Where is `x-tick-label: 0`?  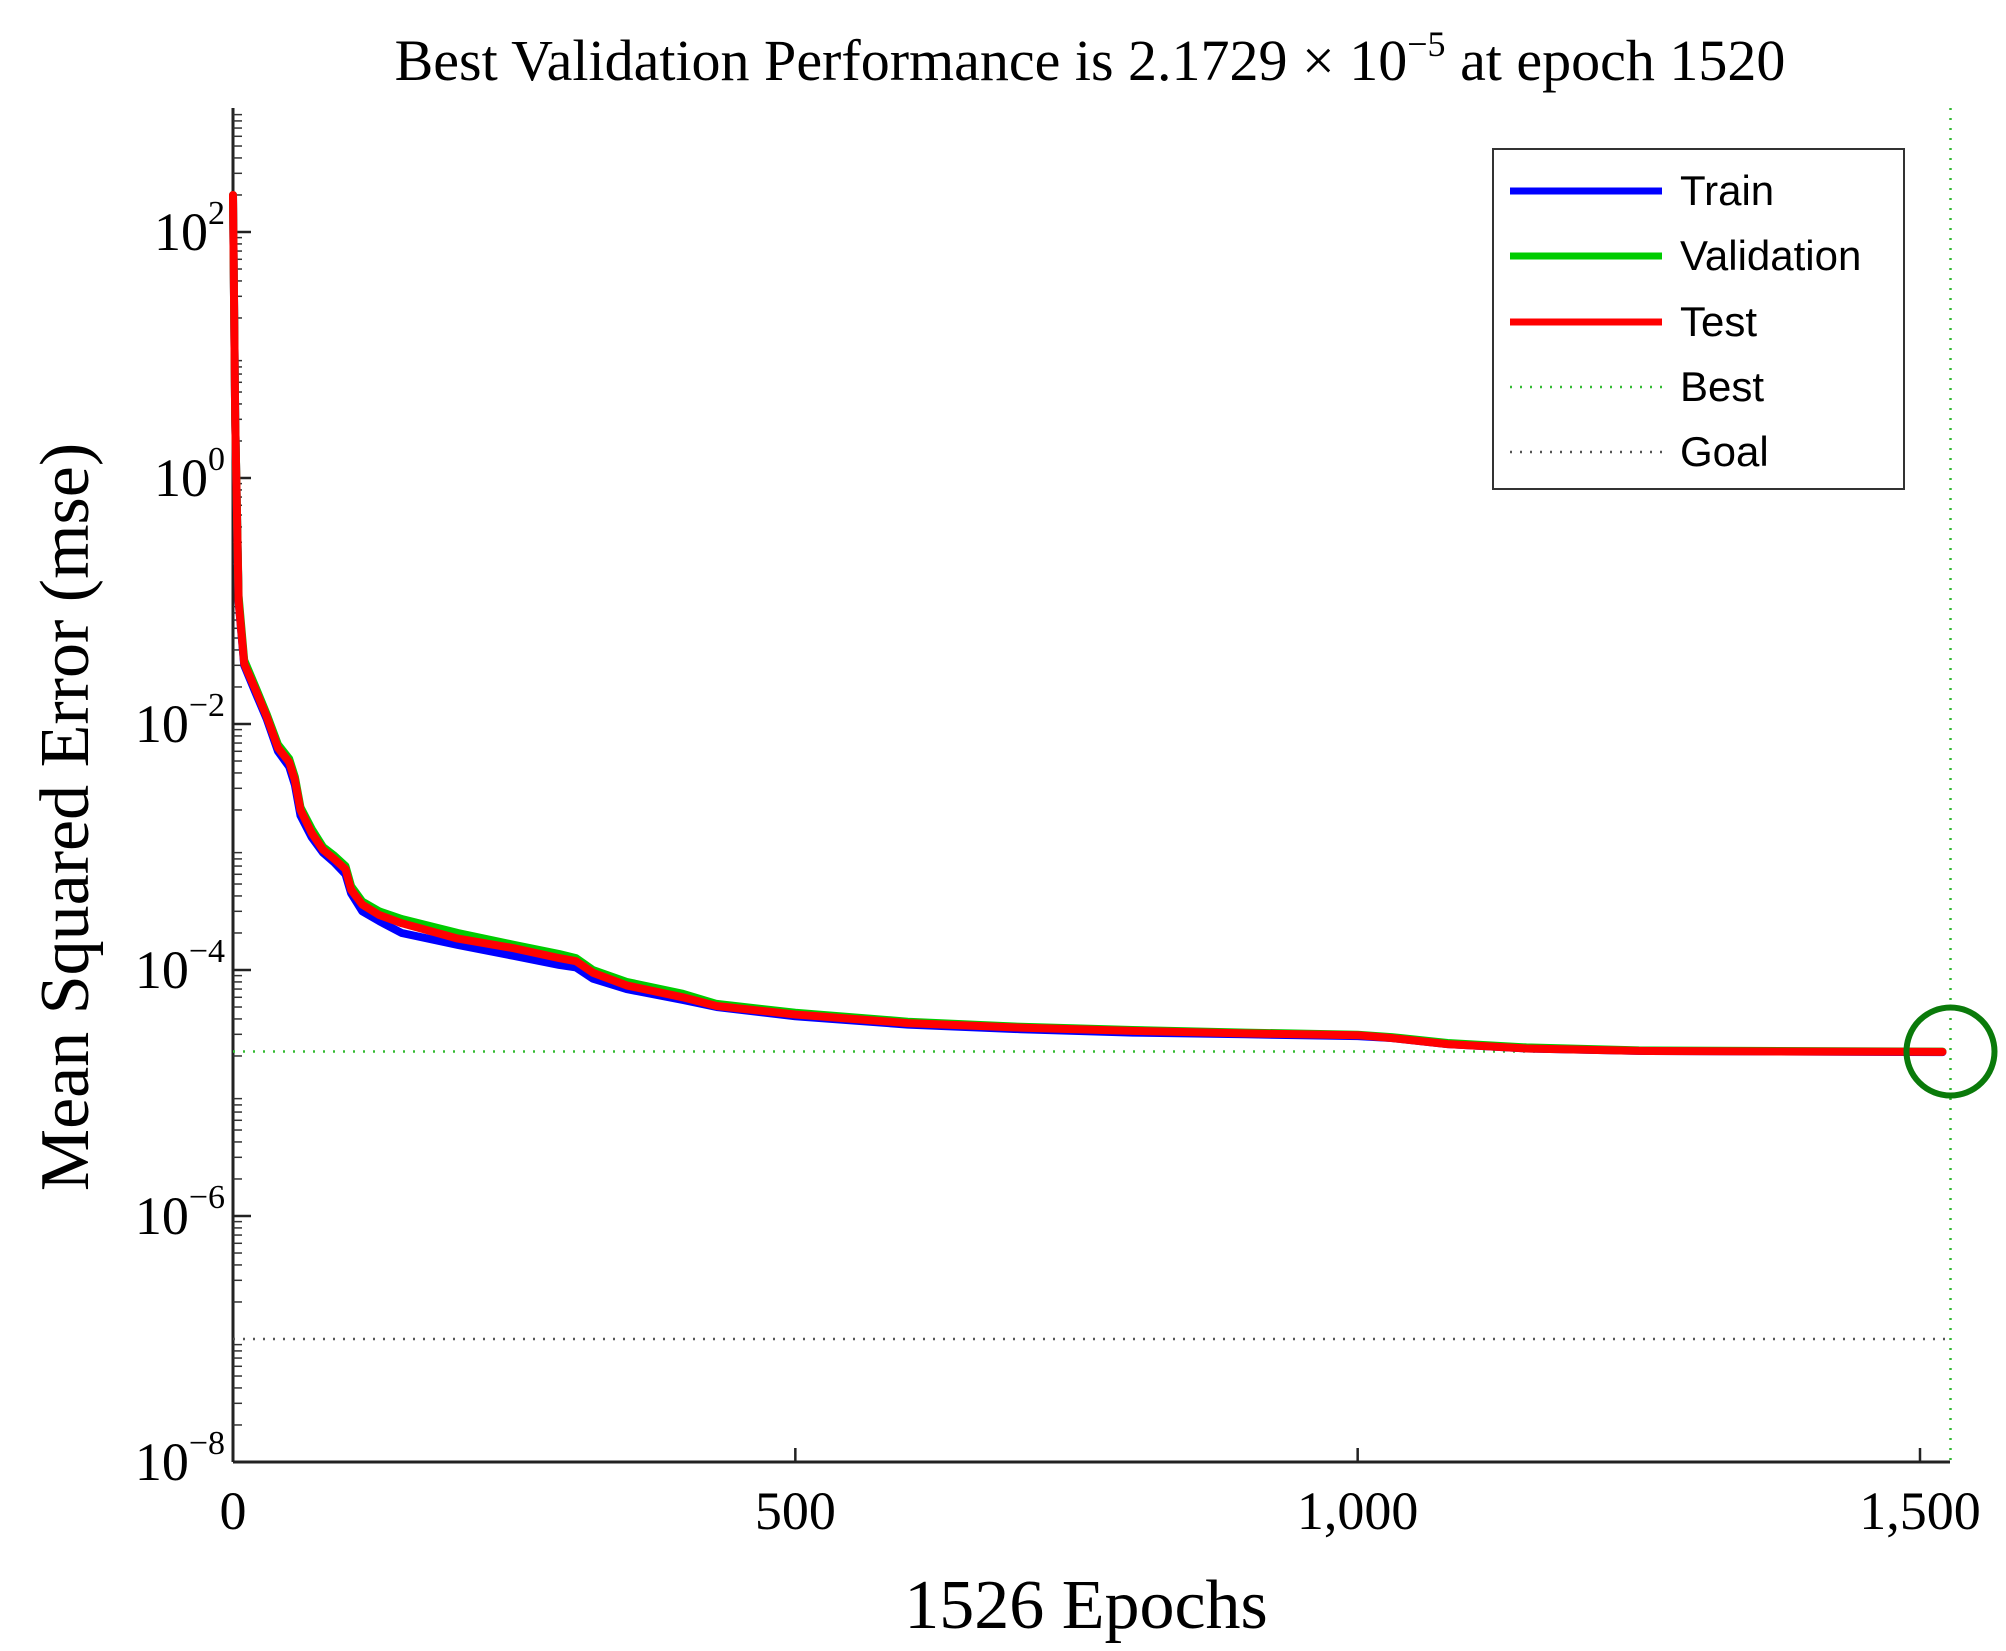
x-tick-label: 0 is located at coordinates (233, 1511).